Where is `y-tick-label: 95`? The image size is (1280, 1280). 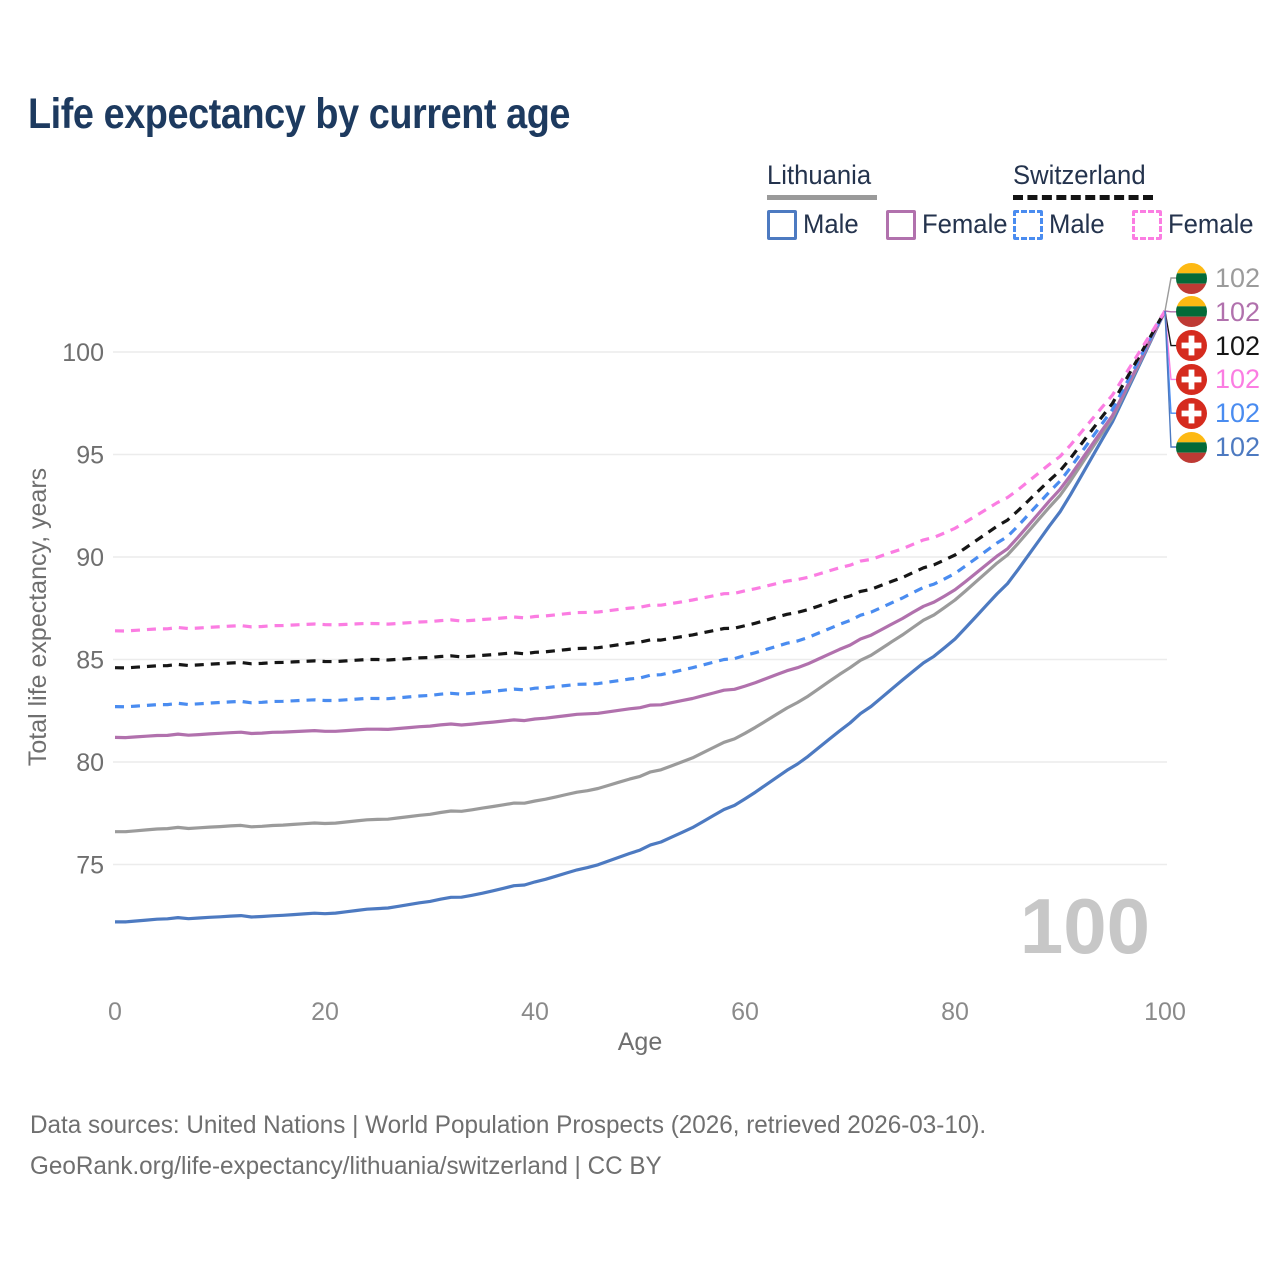
y-tick-label: 95 is located at coordinates (90, 456).